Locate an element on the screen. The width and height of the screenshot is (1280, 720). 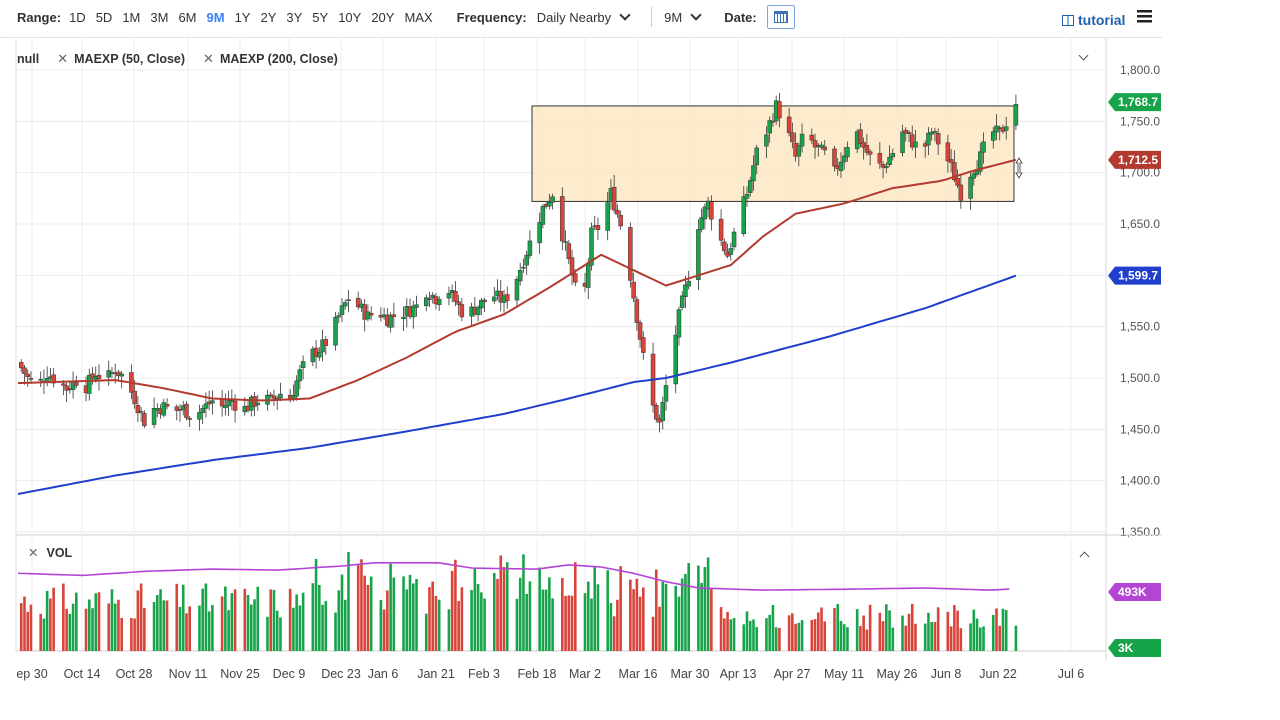
collapse-volume-panel-button is located at coordinates (1084, 556).